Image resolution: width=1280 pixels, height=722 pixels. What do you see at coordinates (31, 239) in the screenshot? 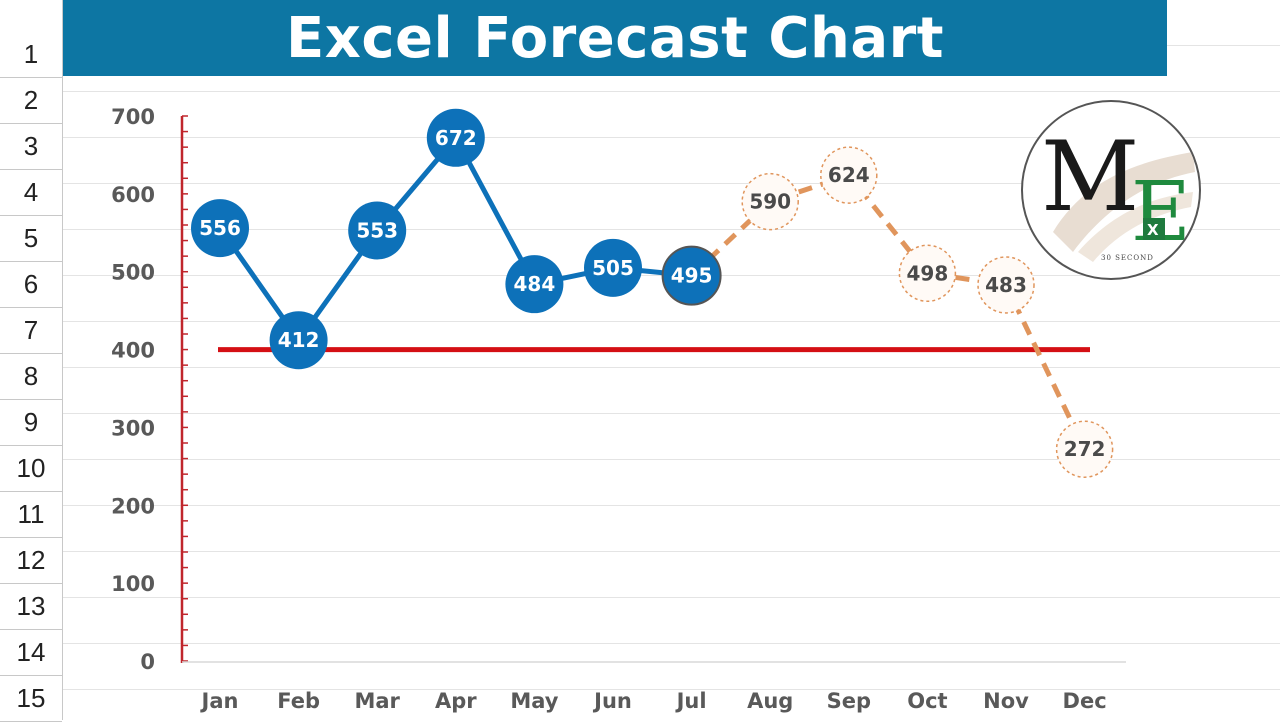
I see `row-header-5: 5` at bounding box center [31, 239].